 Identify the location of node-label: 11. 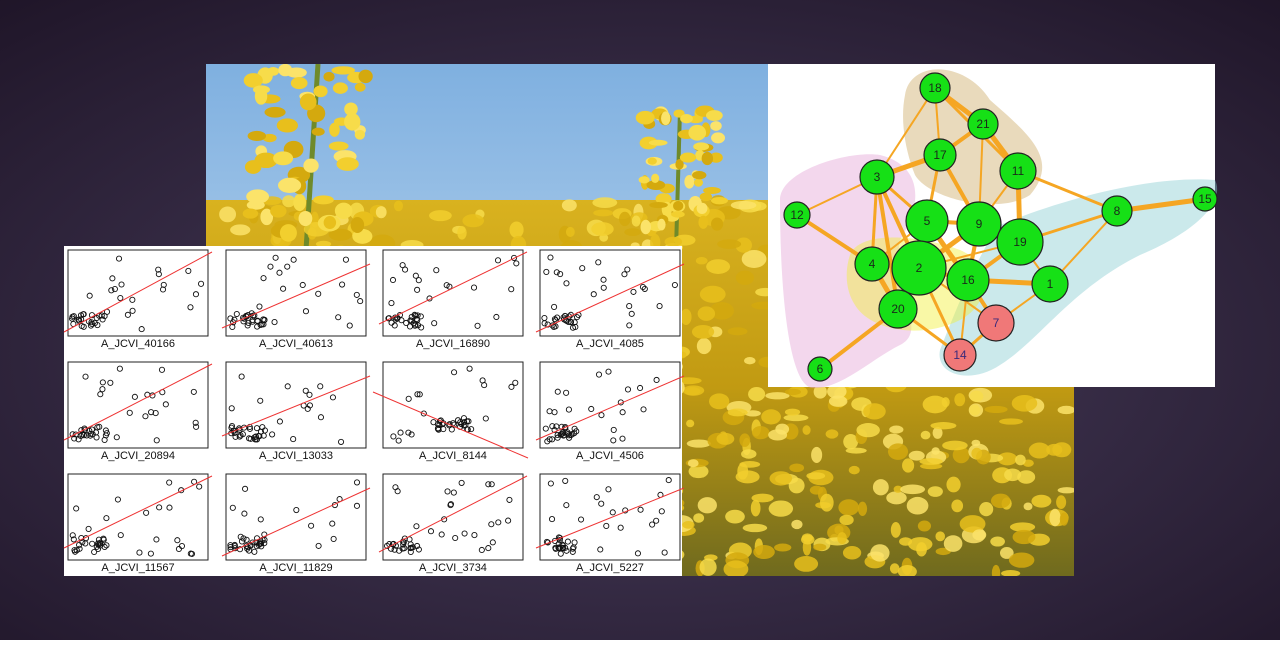
(1018, 171).